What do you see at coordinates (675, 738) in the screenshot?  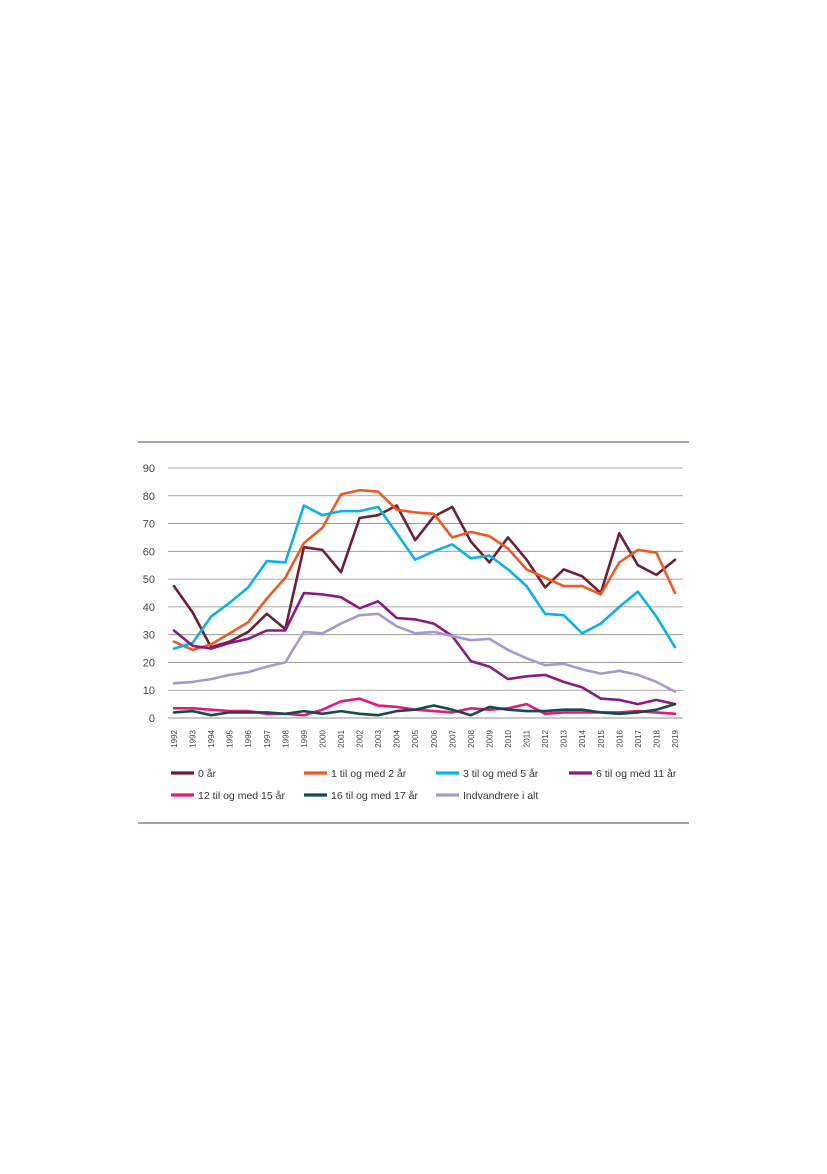 I see `x-tick-label: 2019` at bounding box center [675, 738].